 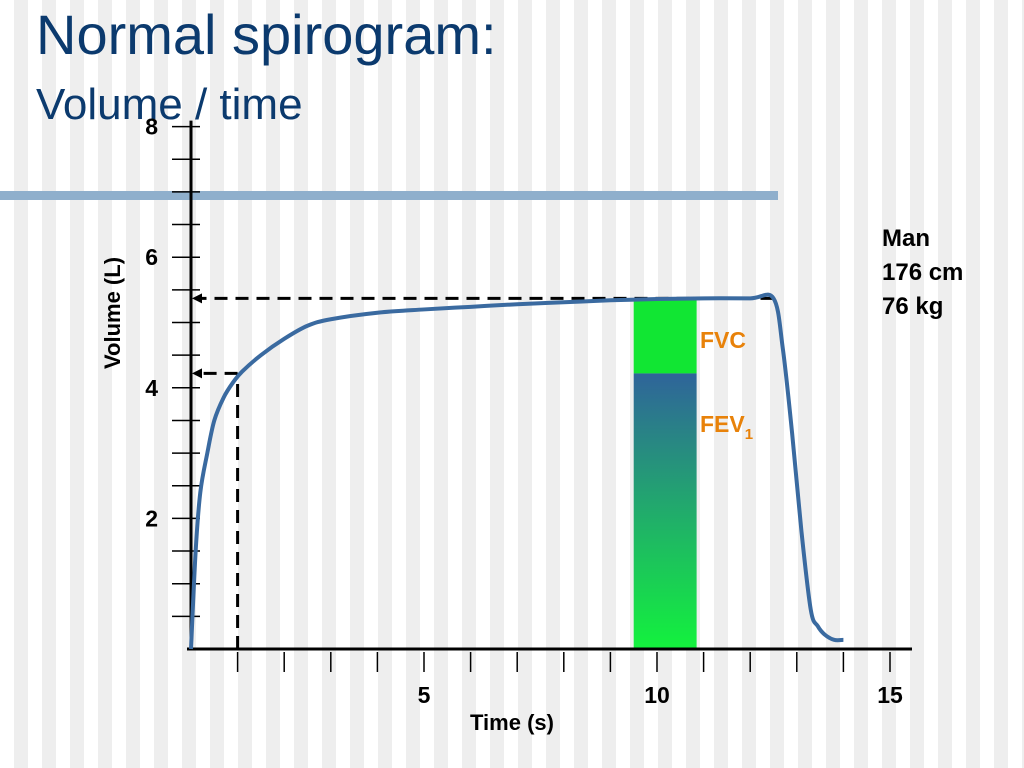 I want to click on fev1-guide-arrow, so click(x=197, y=373).